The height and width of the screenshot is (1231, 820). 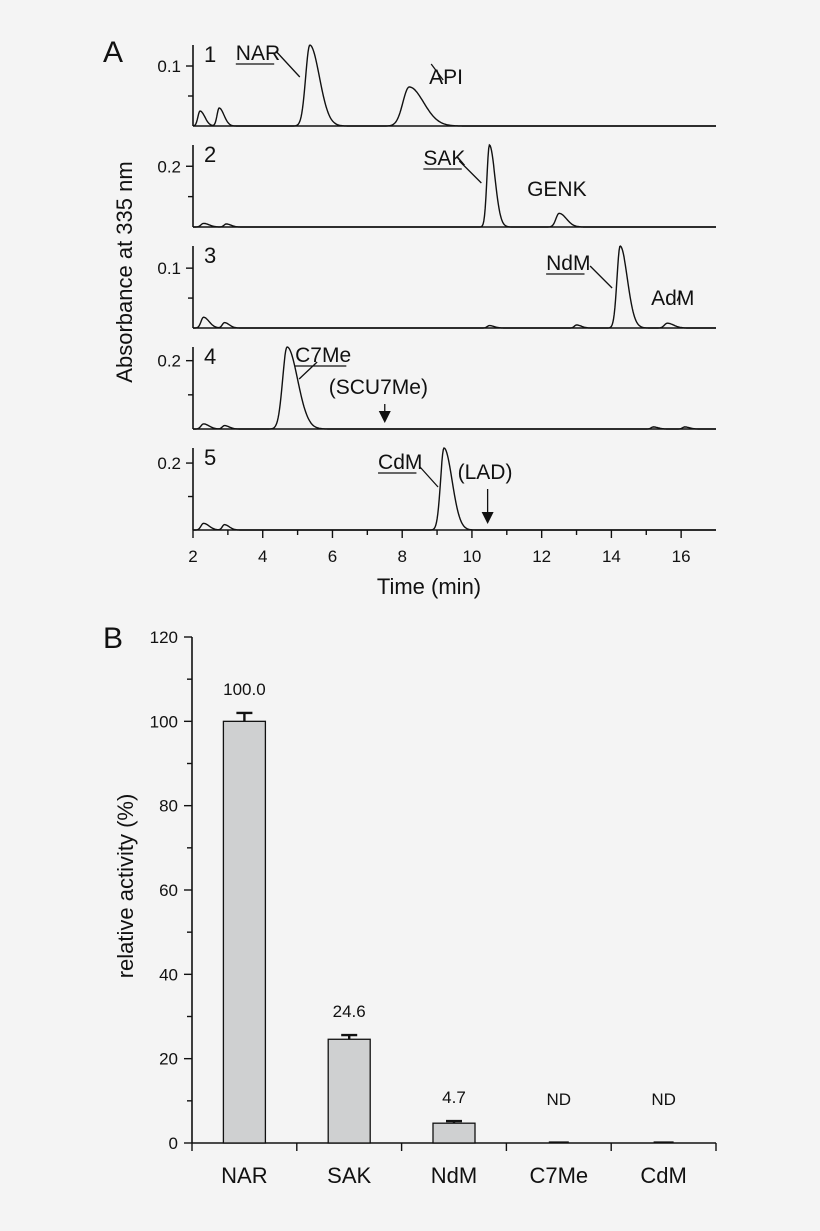 What do you see at coordinates (485, 472) in the screenshot?
I see `peak-label: (LAD)` at bounding box center [485, 472].